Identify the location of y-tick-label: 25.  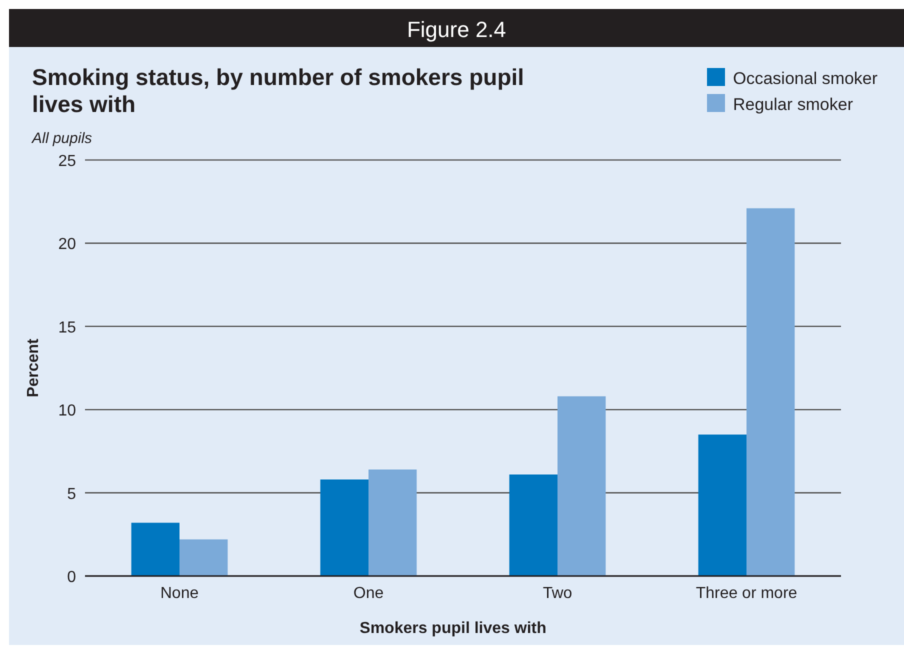
(67, 161).